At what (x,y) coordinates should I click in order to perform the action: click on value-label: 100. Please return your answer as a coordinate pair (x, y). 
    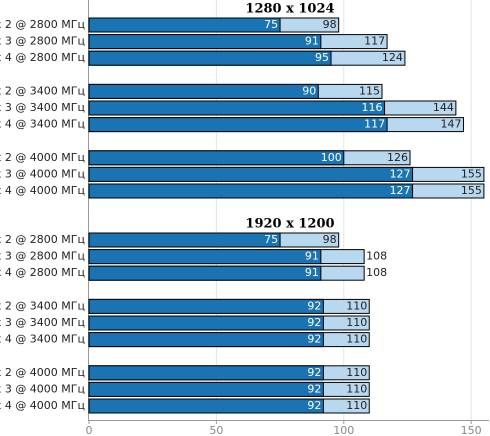
    Looking at the image, I should click on (331, 157).